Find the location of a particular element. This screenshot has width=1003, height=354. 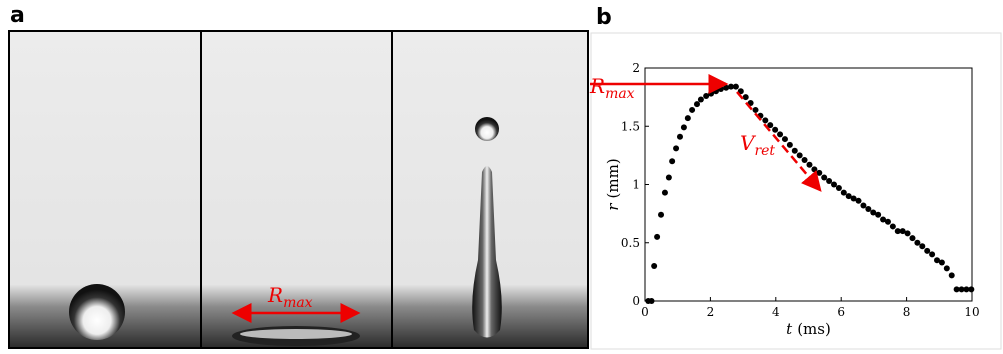

x-tick-label: 0 is located at coordinates (645, 312).